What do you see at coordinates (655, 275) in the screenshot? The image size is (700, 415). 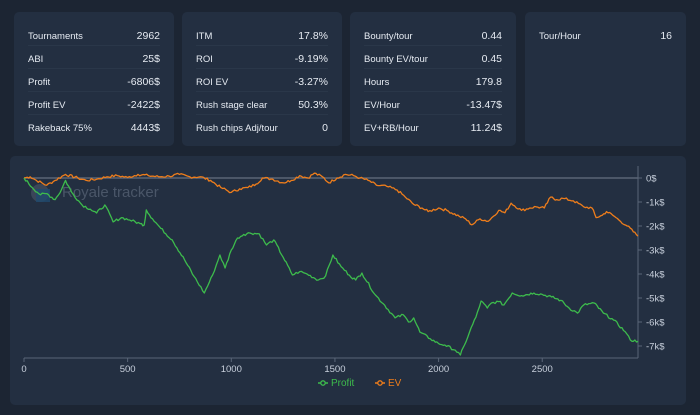 I see `y-tick-label: -4k$` at bounding box center [655, 275].